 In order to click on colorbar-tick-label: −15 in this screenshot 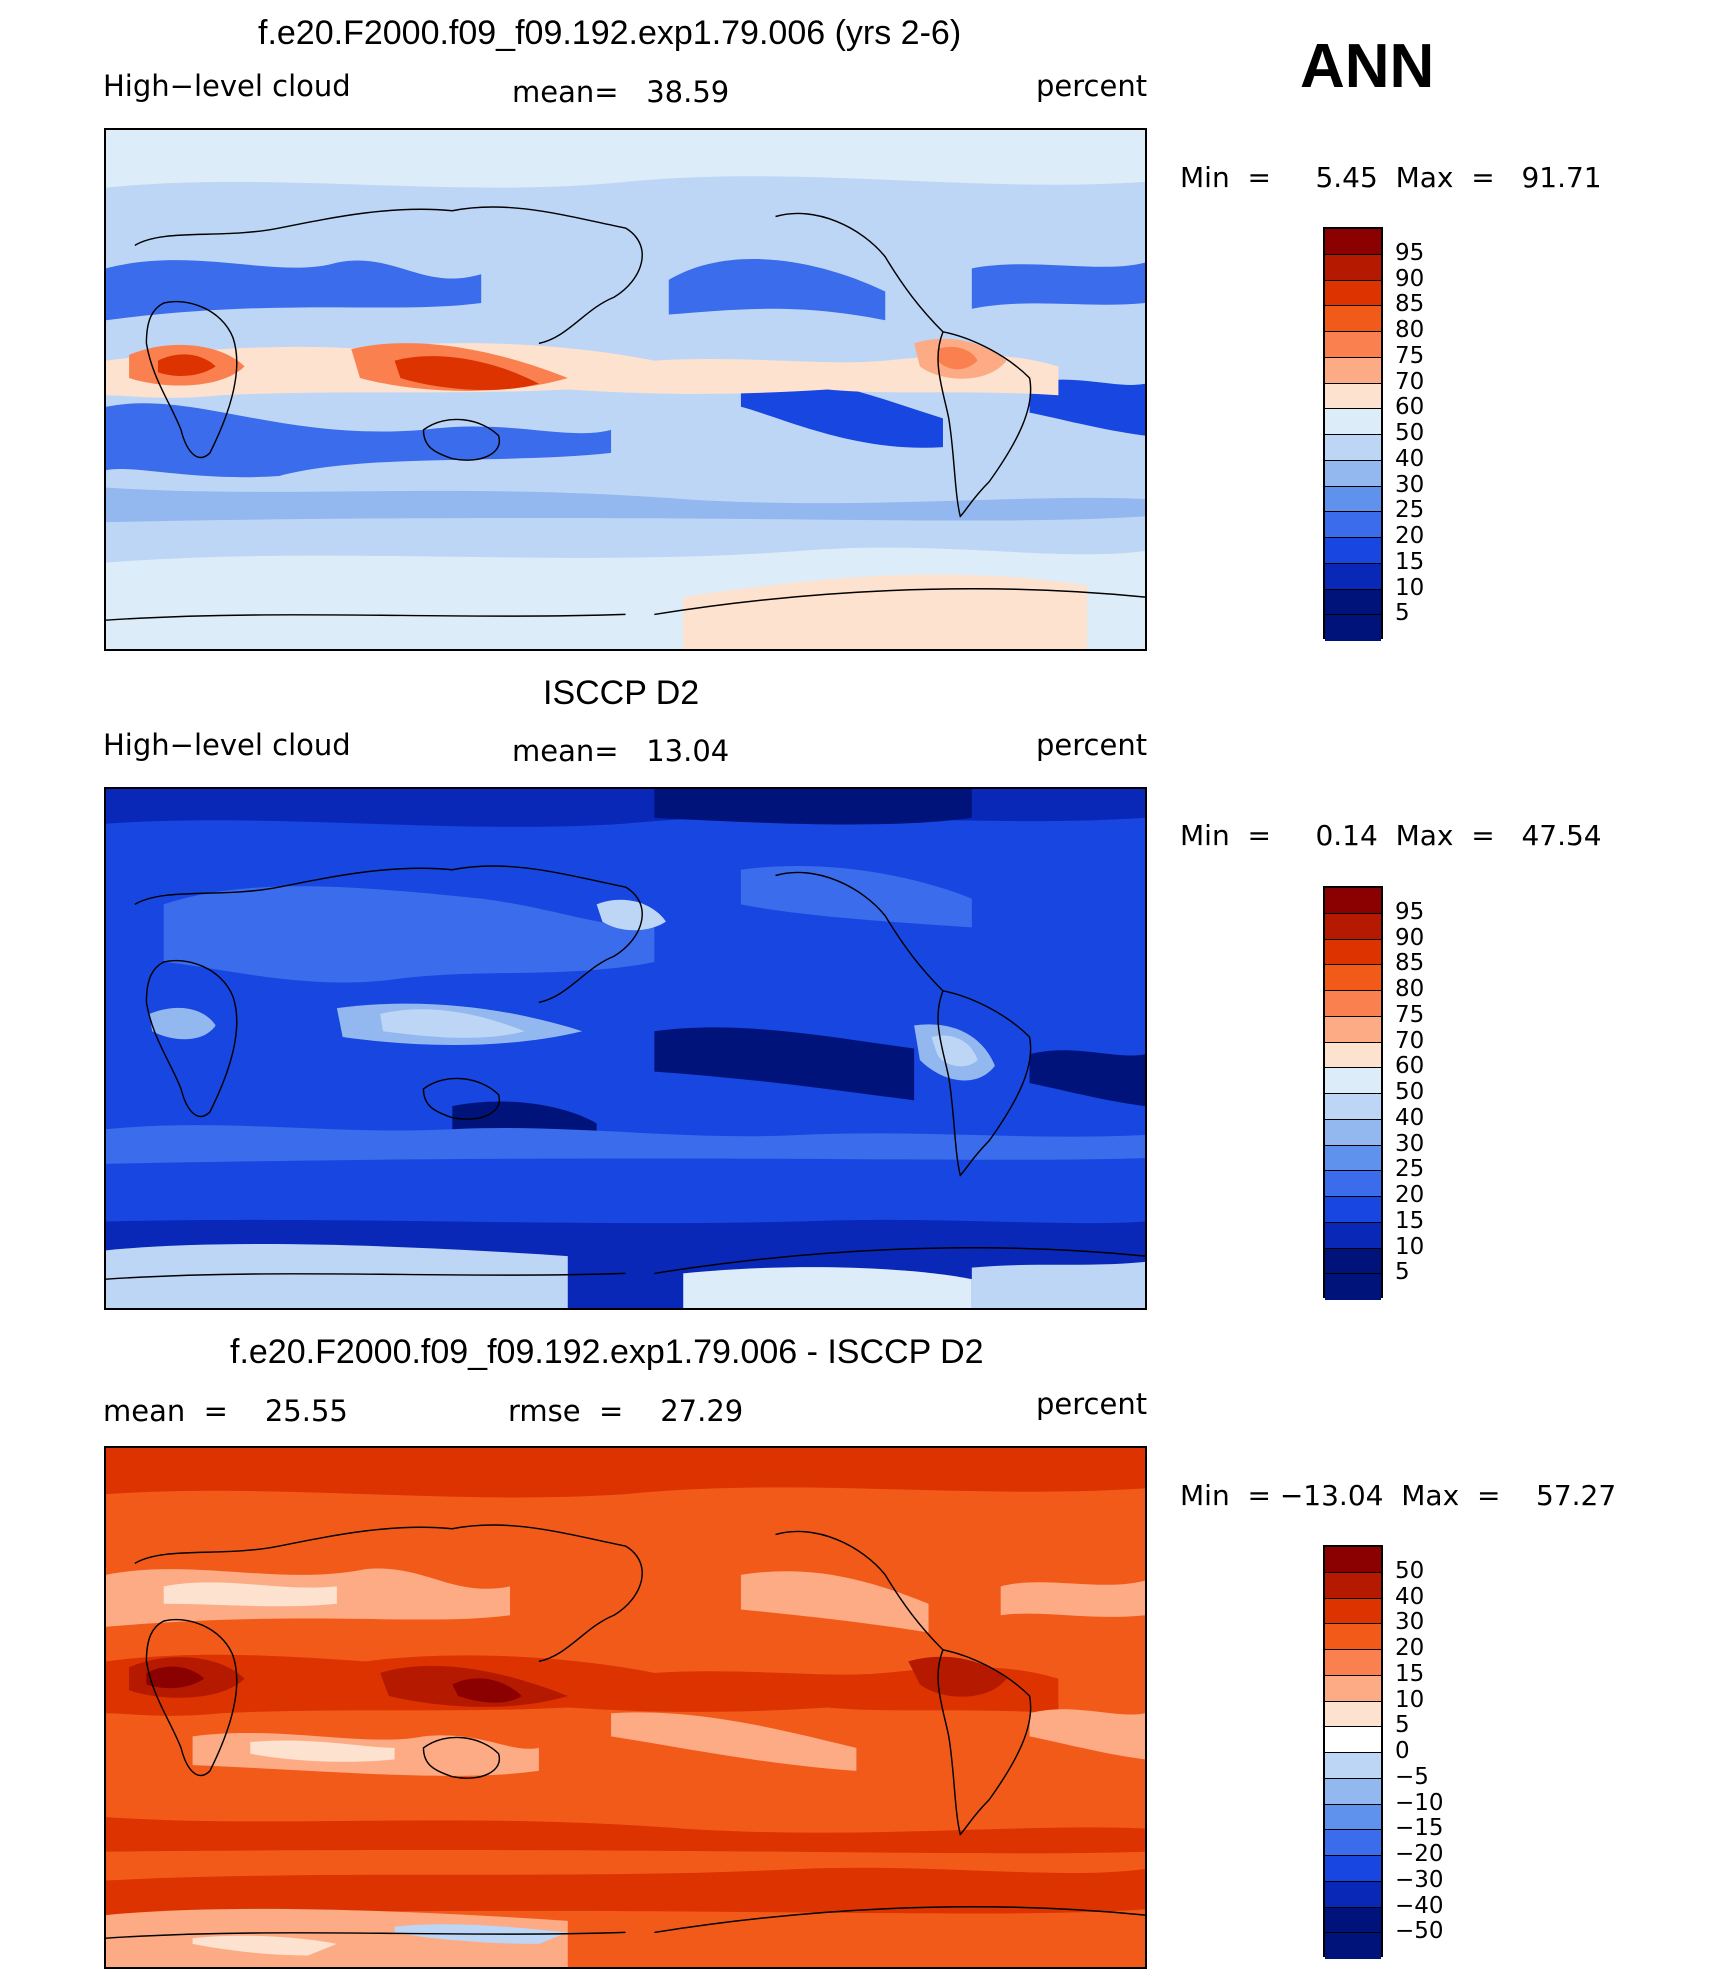, I will do `click(1419, 1828)`.